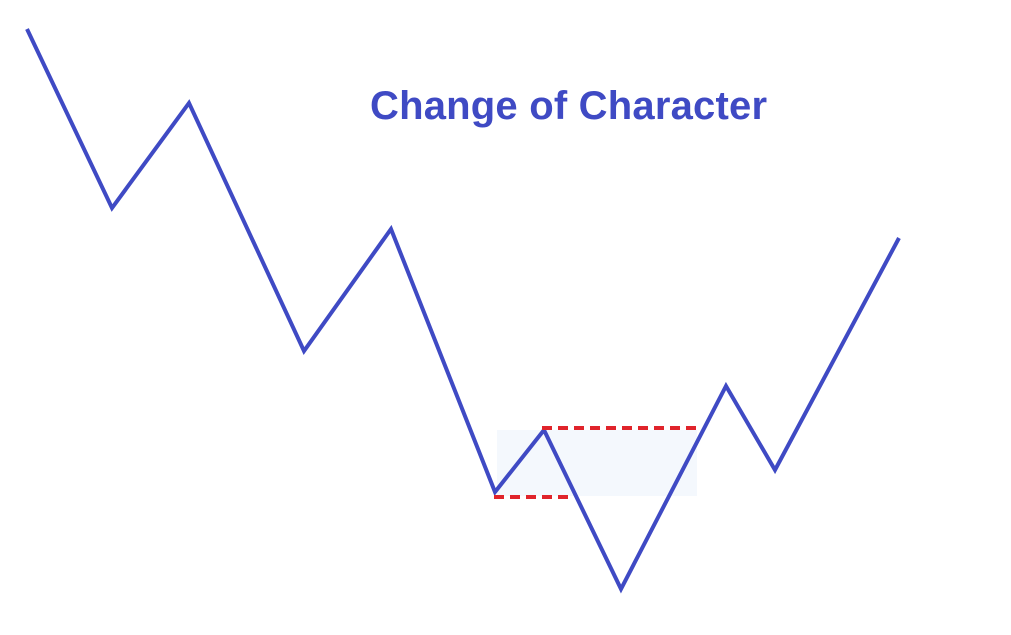 This screenshot has height=635, width=1011. What do you see at coordinates (597, 463) in the screenshot?
I see `highlight-zone` at bounding box center [597, 463].